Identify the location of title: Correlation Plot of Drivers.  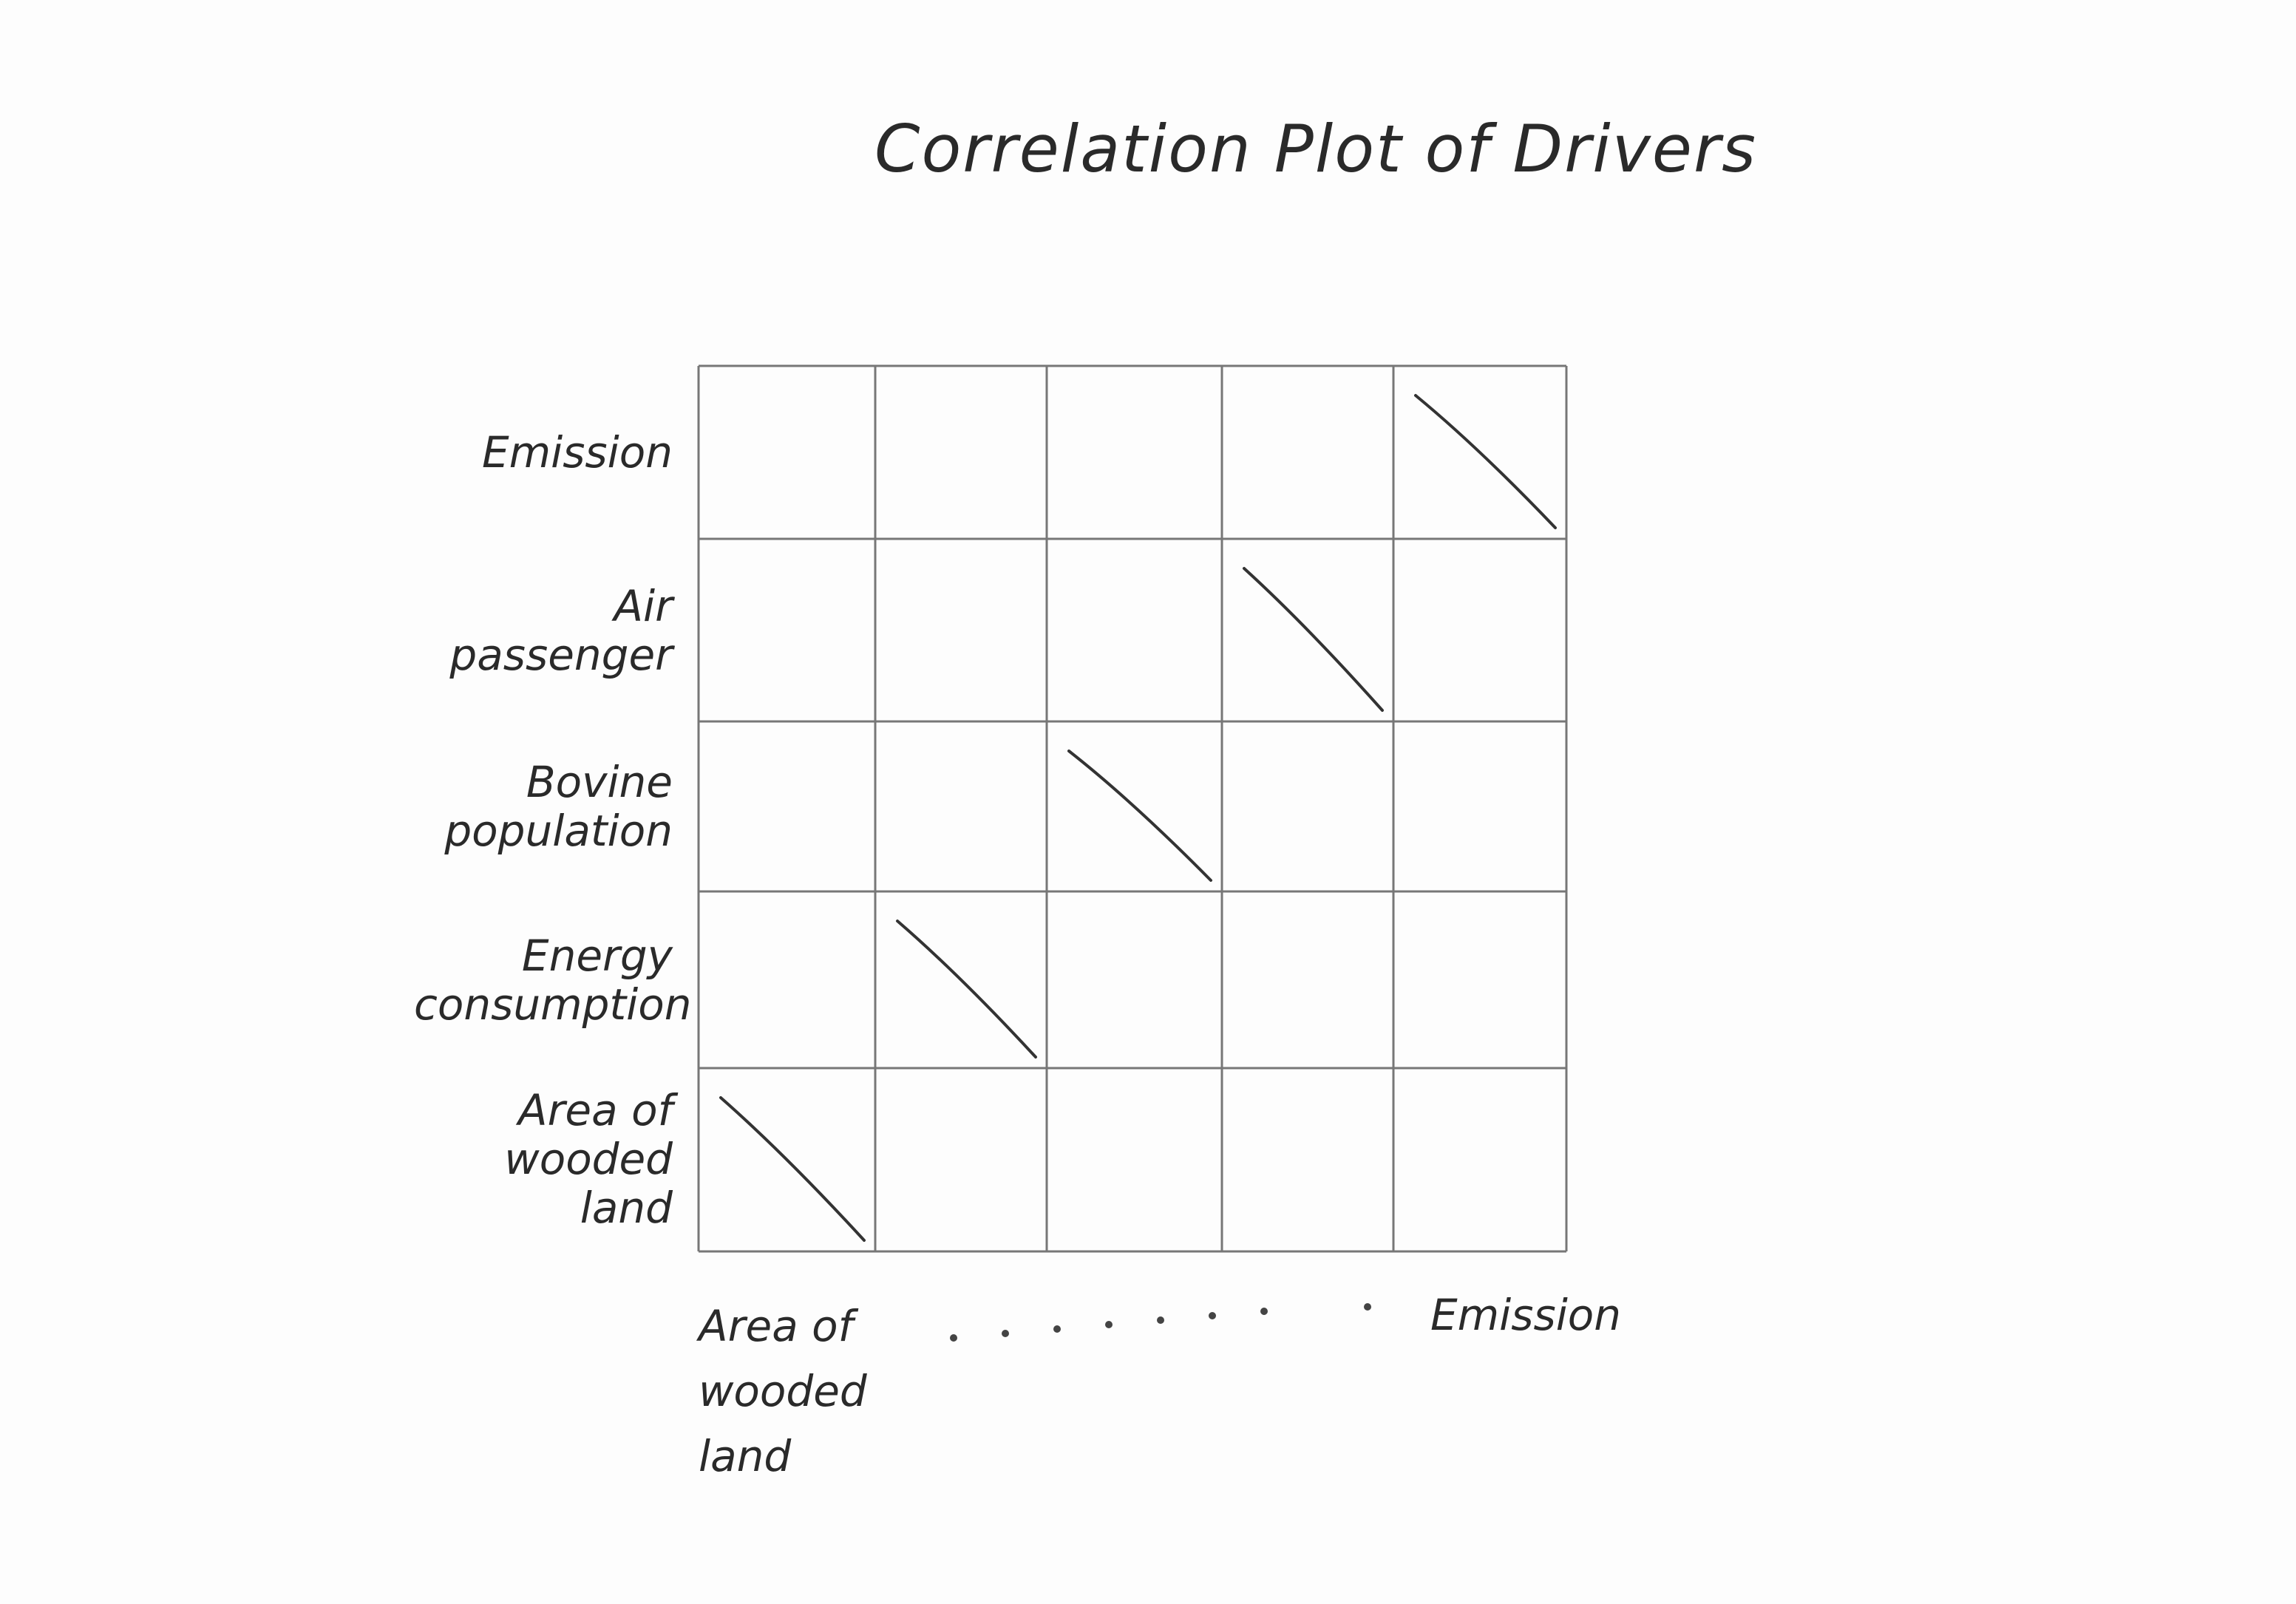
(1315, 149).